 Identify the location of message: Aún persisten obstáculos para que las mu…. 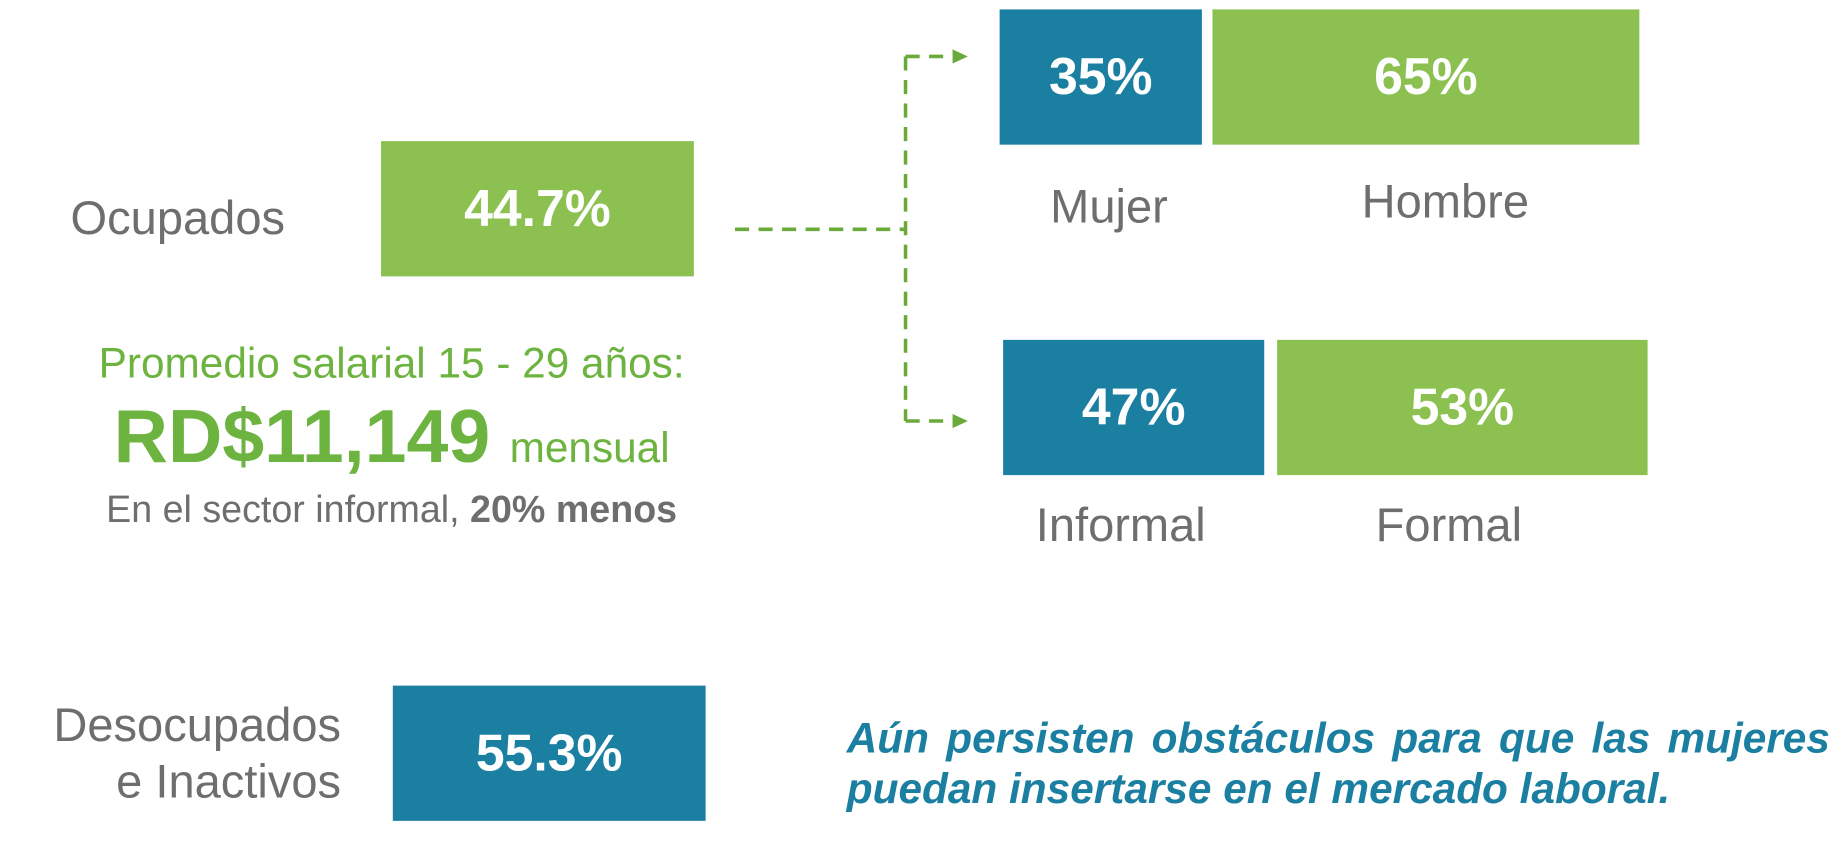
(1338, 763).